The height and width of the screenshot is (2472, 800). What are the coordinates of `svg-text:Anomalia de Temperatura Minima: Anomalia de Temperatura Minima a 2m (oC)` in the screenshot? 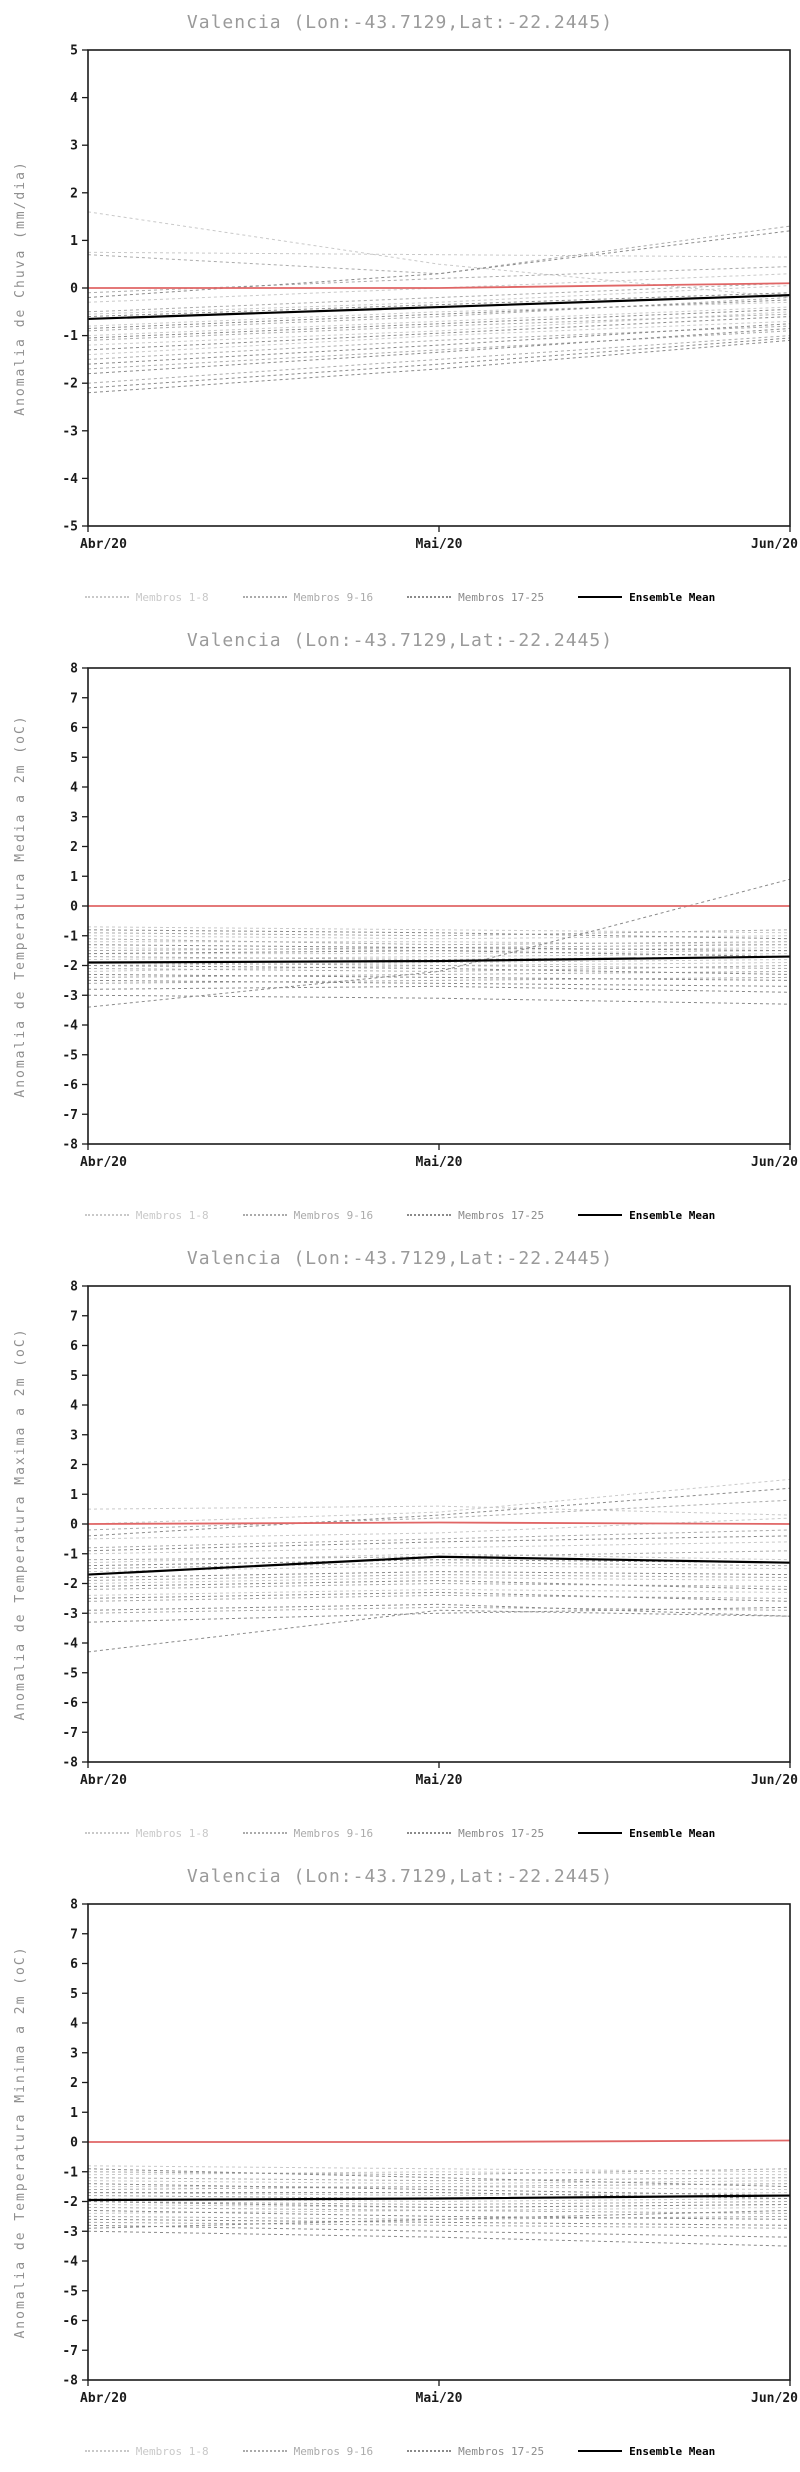 It's located at (20, 2141).